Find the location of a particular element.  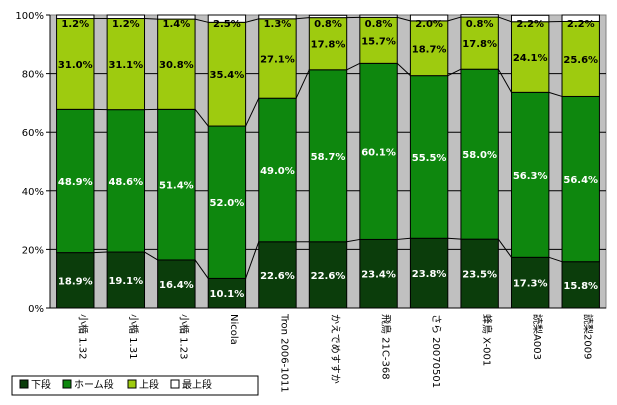

x-category-label: 飛鳥 21C-368 is located at coordinates (386, 347).